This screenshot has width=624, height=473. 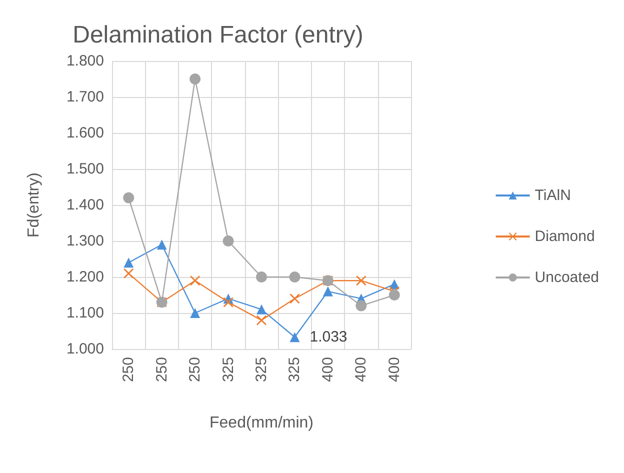 What do you see at coordinates (85, 61) in the screenshot?
I see `y-tick-label: 1.800` at bounding box center [85, 61].